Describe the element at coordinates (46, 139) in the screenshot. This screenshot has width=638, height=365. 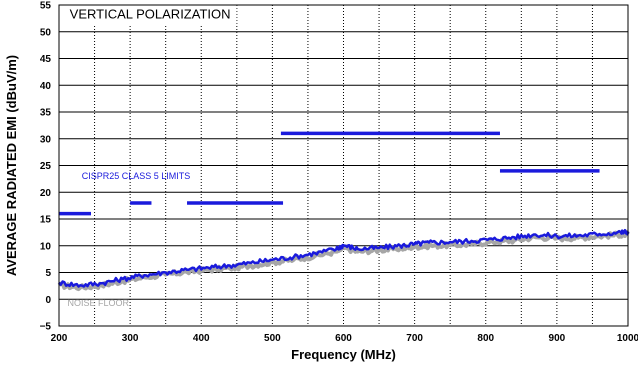
I see `y-tick-label: 30` at that location.